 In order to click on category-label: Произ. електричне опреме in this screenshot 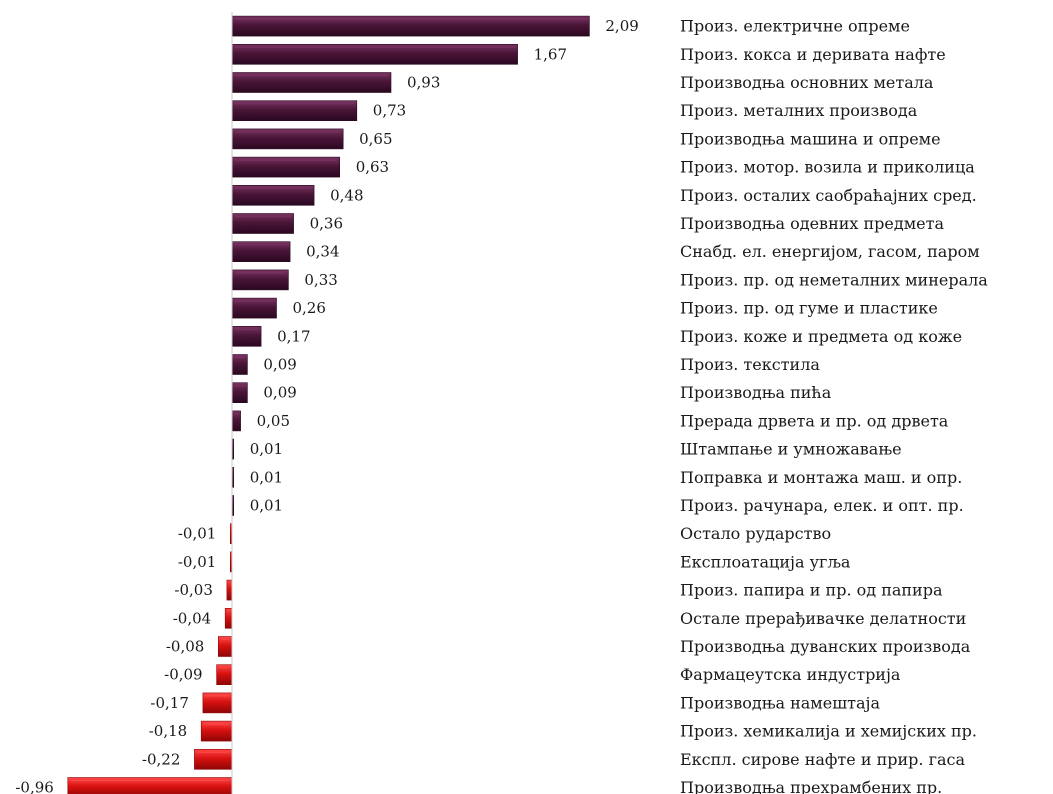, I will do `click(795, 26)`.